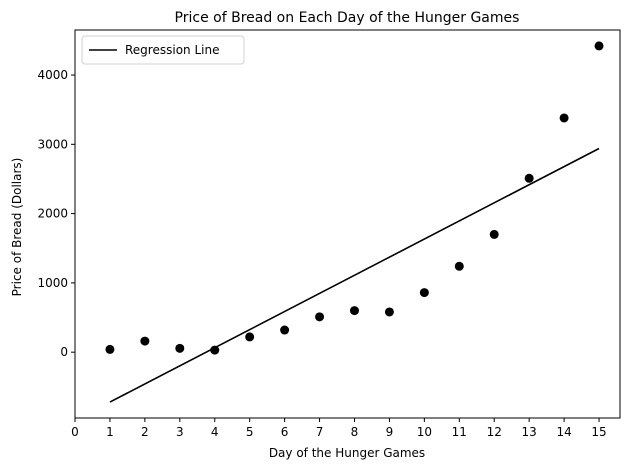 The width and height of the screenshot is (630, 470). Describe the element at coordinates (563, 432) in the screenshot. I see `x-tick-label: 14` at that location.